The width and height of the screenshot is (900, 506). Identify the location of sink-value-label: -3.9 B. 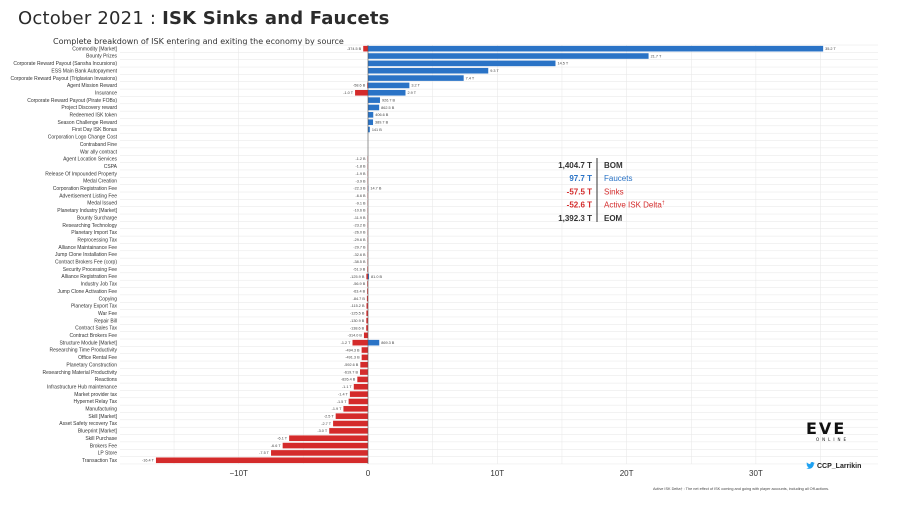
(360, 181).